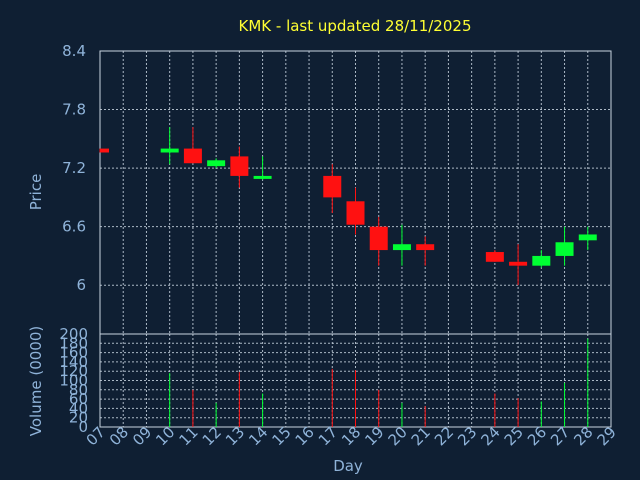  I want to click on volume-tick-label: 140, so click(73, 362).